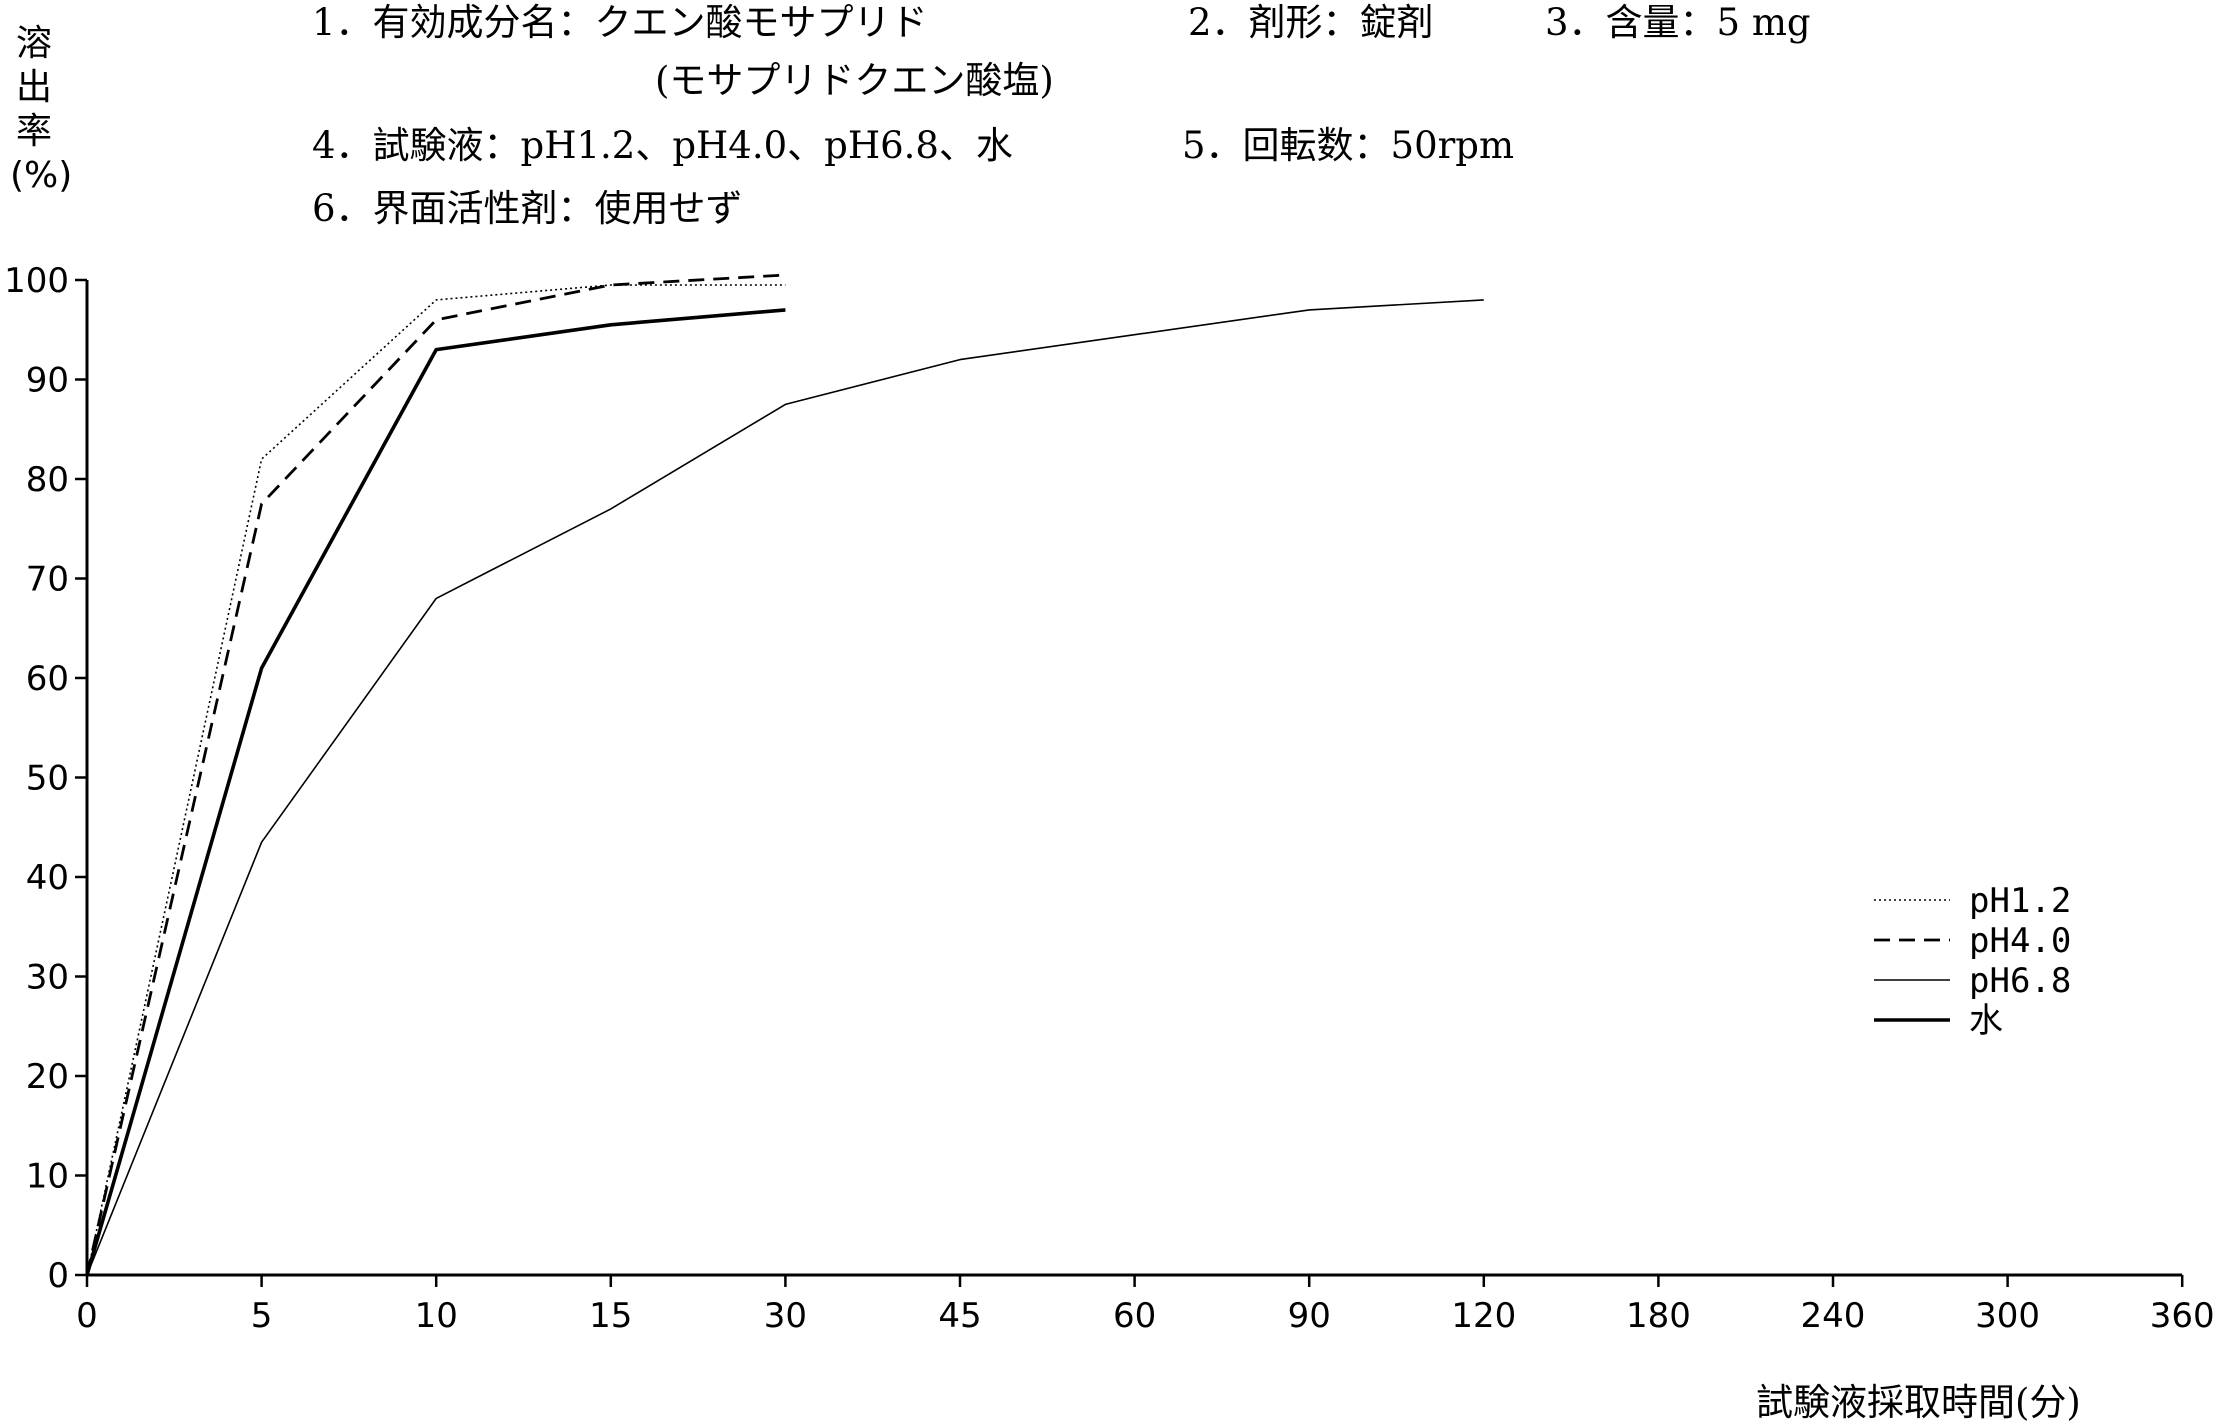  I want to click on header-item-6: 6．界面活性剤：使用せず, so click(527, 208).